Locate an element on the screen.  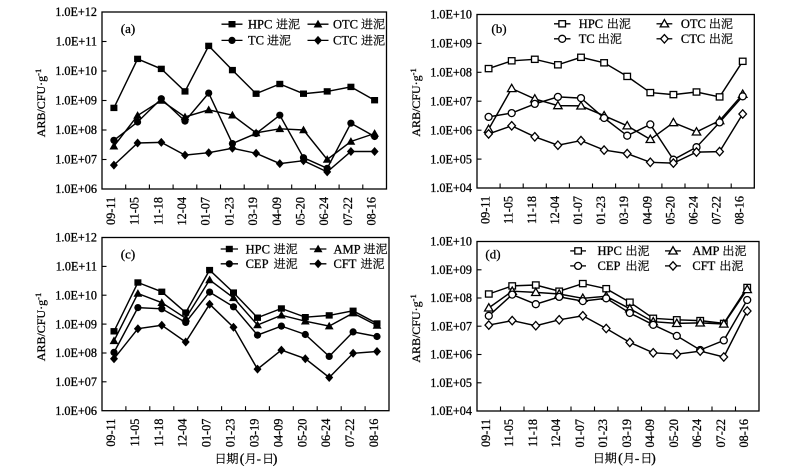
svg-text: (d) is located at coordinates (492, 254).